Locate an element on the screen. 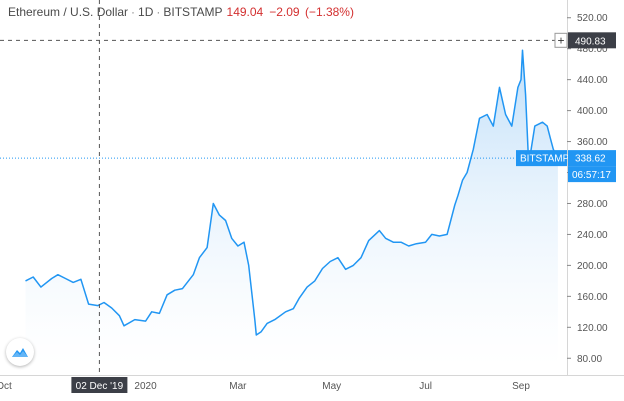 This screenshot has height=401, width=624. plus-icon: + is located at coordinates (561, 40).